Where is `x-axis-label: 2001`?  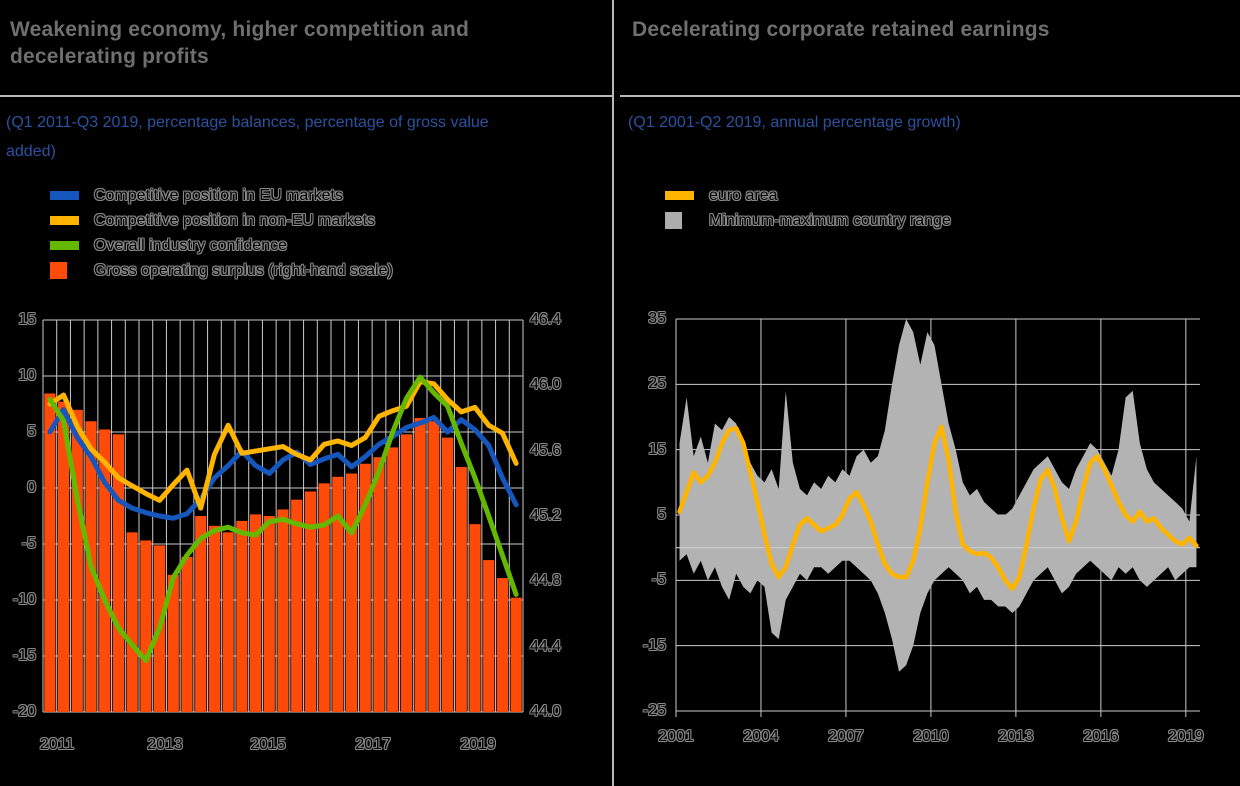
x-axis-label: 2001 is located at coordinates (676, 736).